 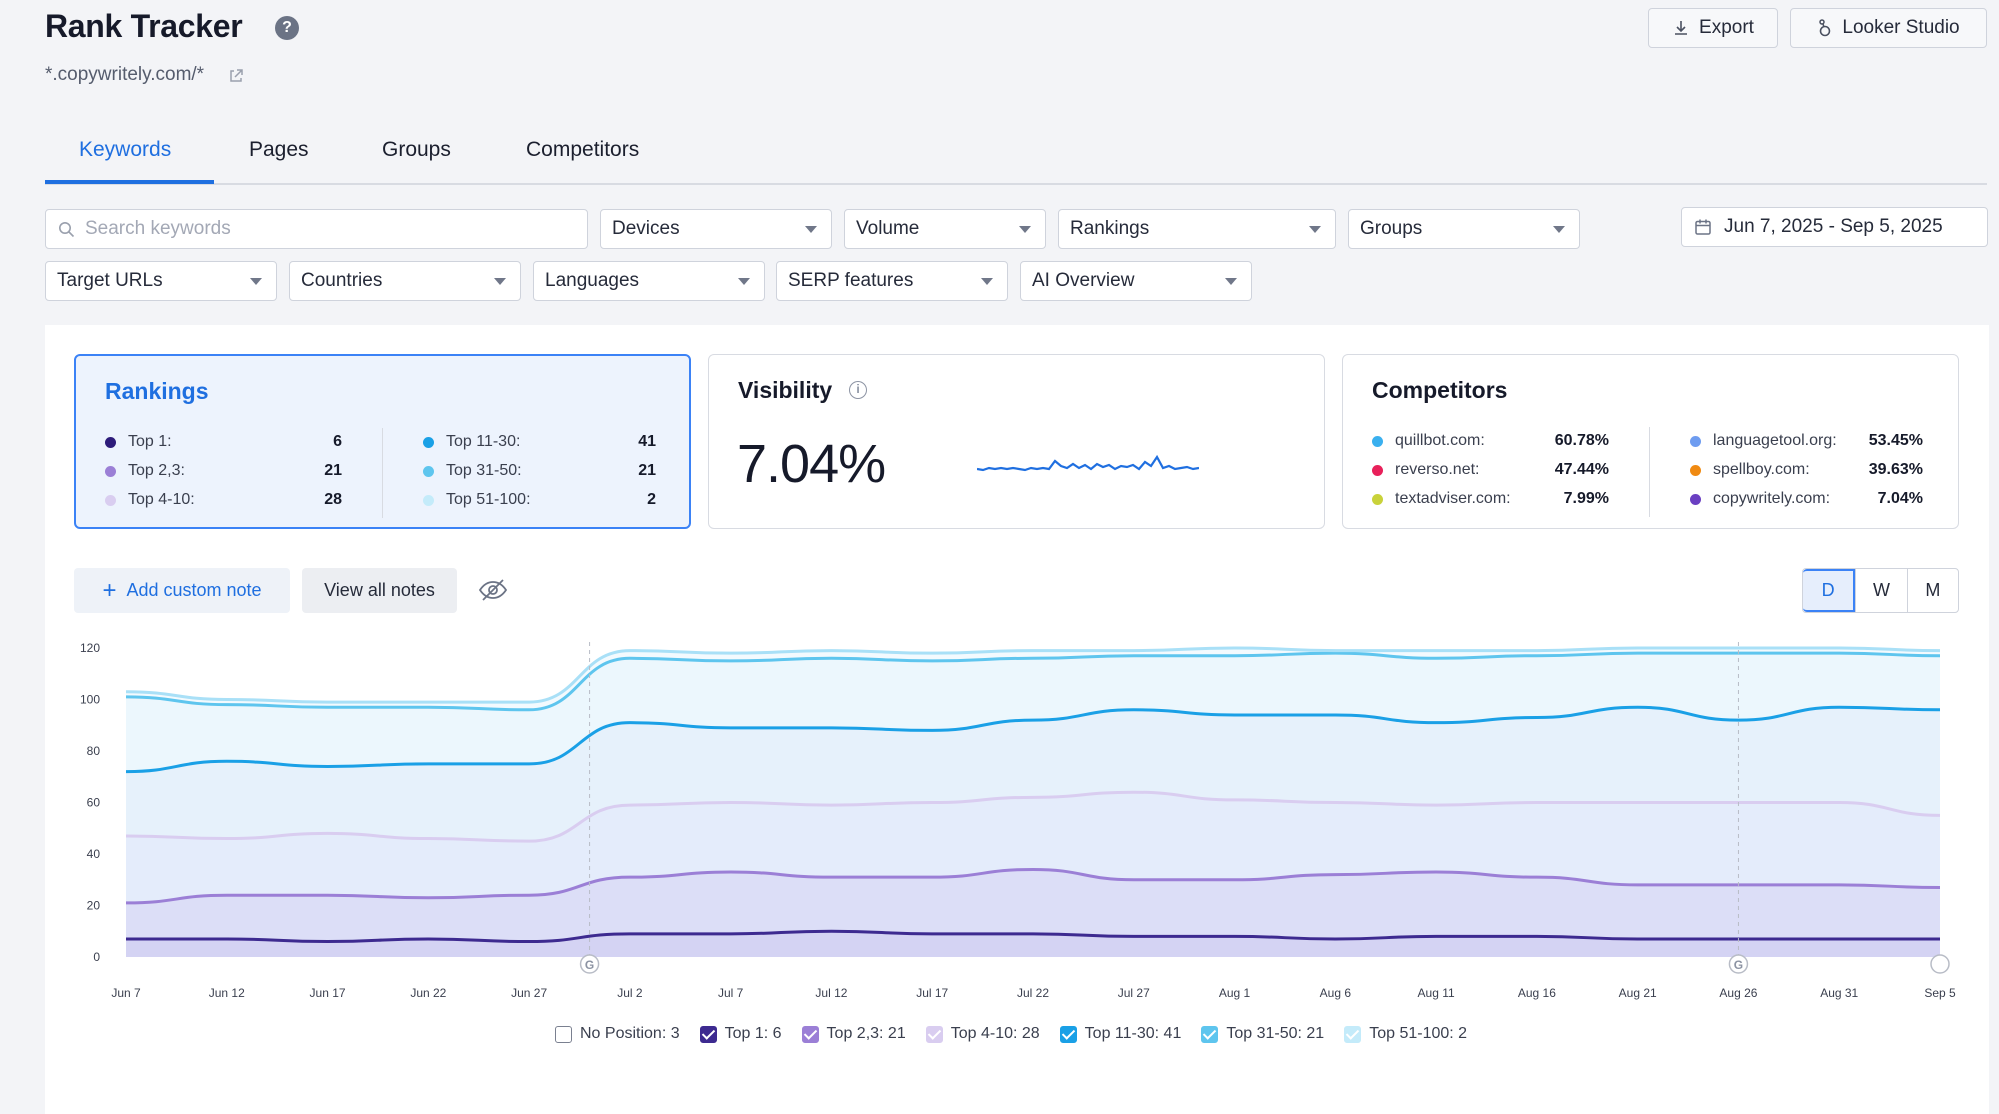 I want to click on groups-dropdown: Groups, so click(x=1464, y=229).